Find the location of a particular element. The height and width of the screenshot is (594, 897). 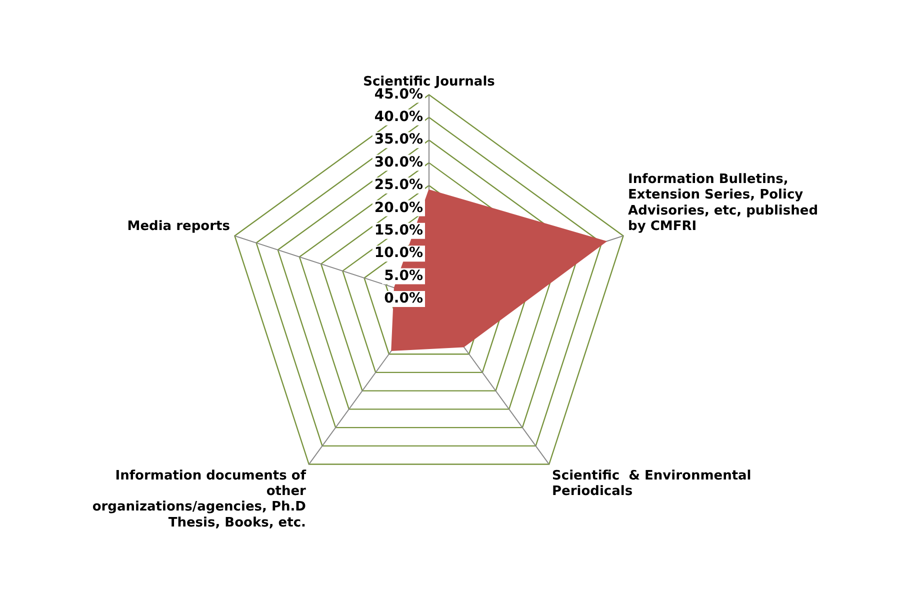

y-tick-label: 15.0% is located at coordinates (398, 230).